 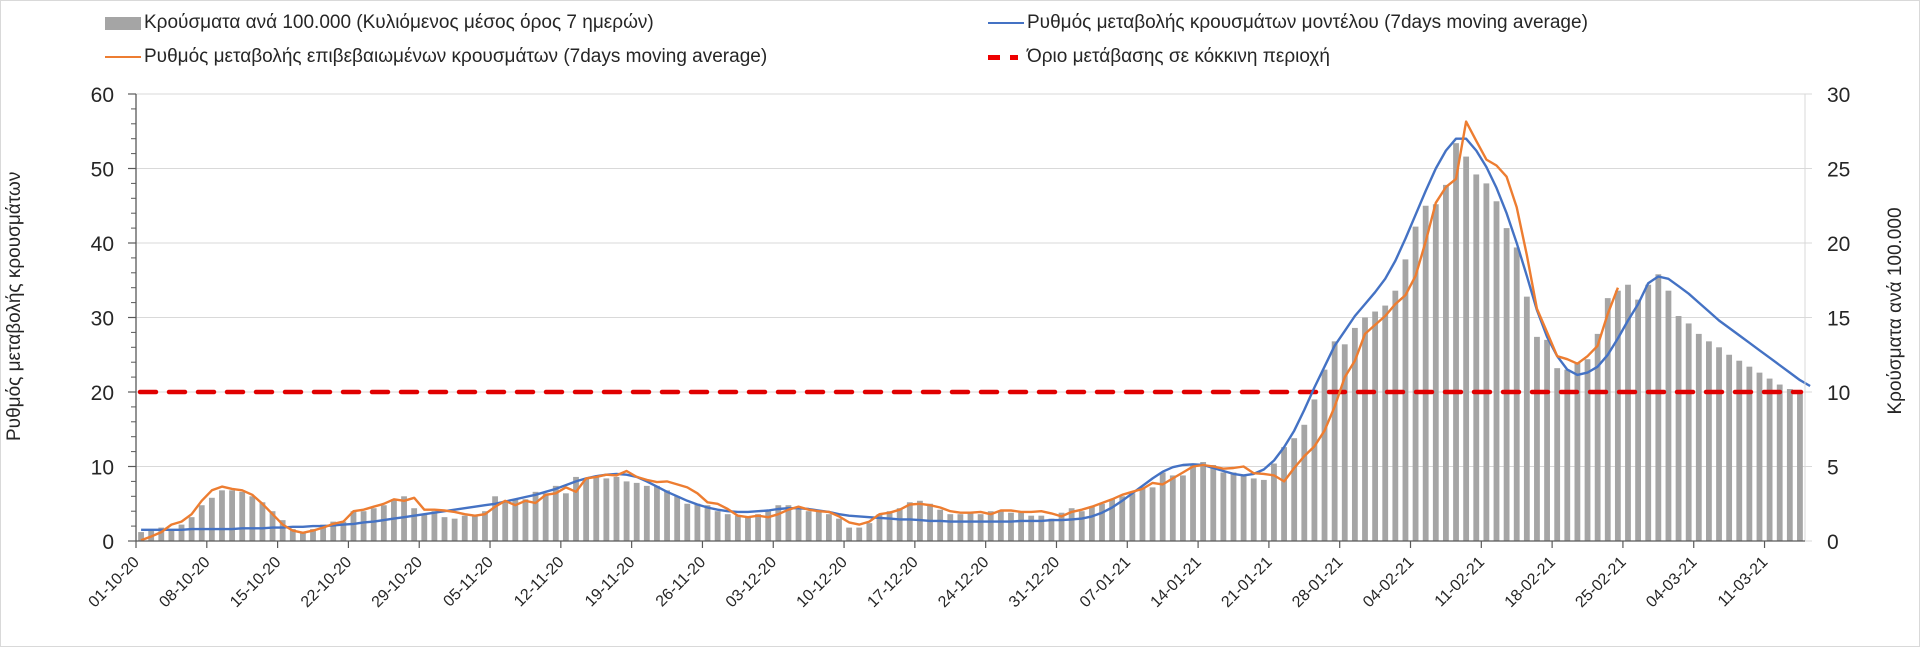 What do you see at coordinates (1838, 319) in the screenshot?
I see `y-tick-label-right: 15` at bounding box center [1838, 319].